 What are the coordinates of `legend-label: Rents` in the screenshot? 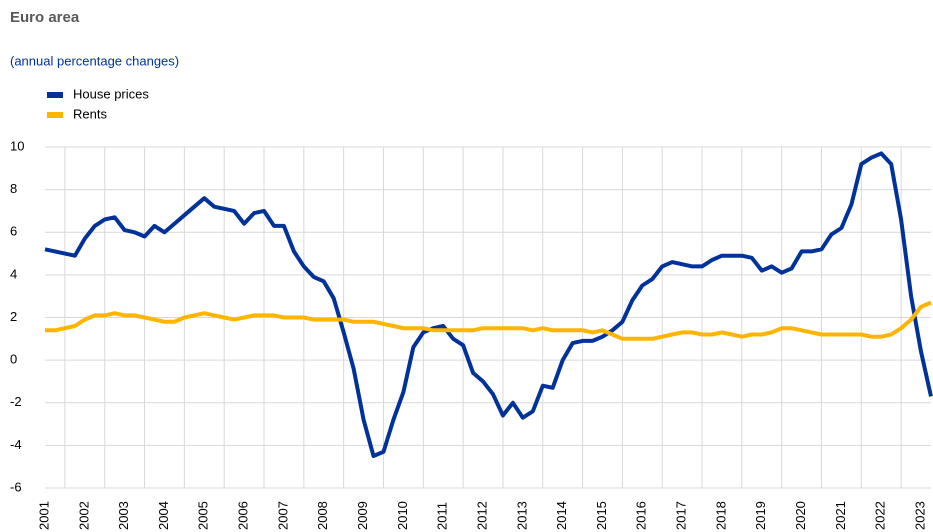 It's located at (90, 113).